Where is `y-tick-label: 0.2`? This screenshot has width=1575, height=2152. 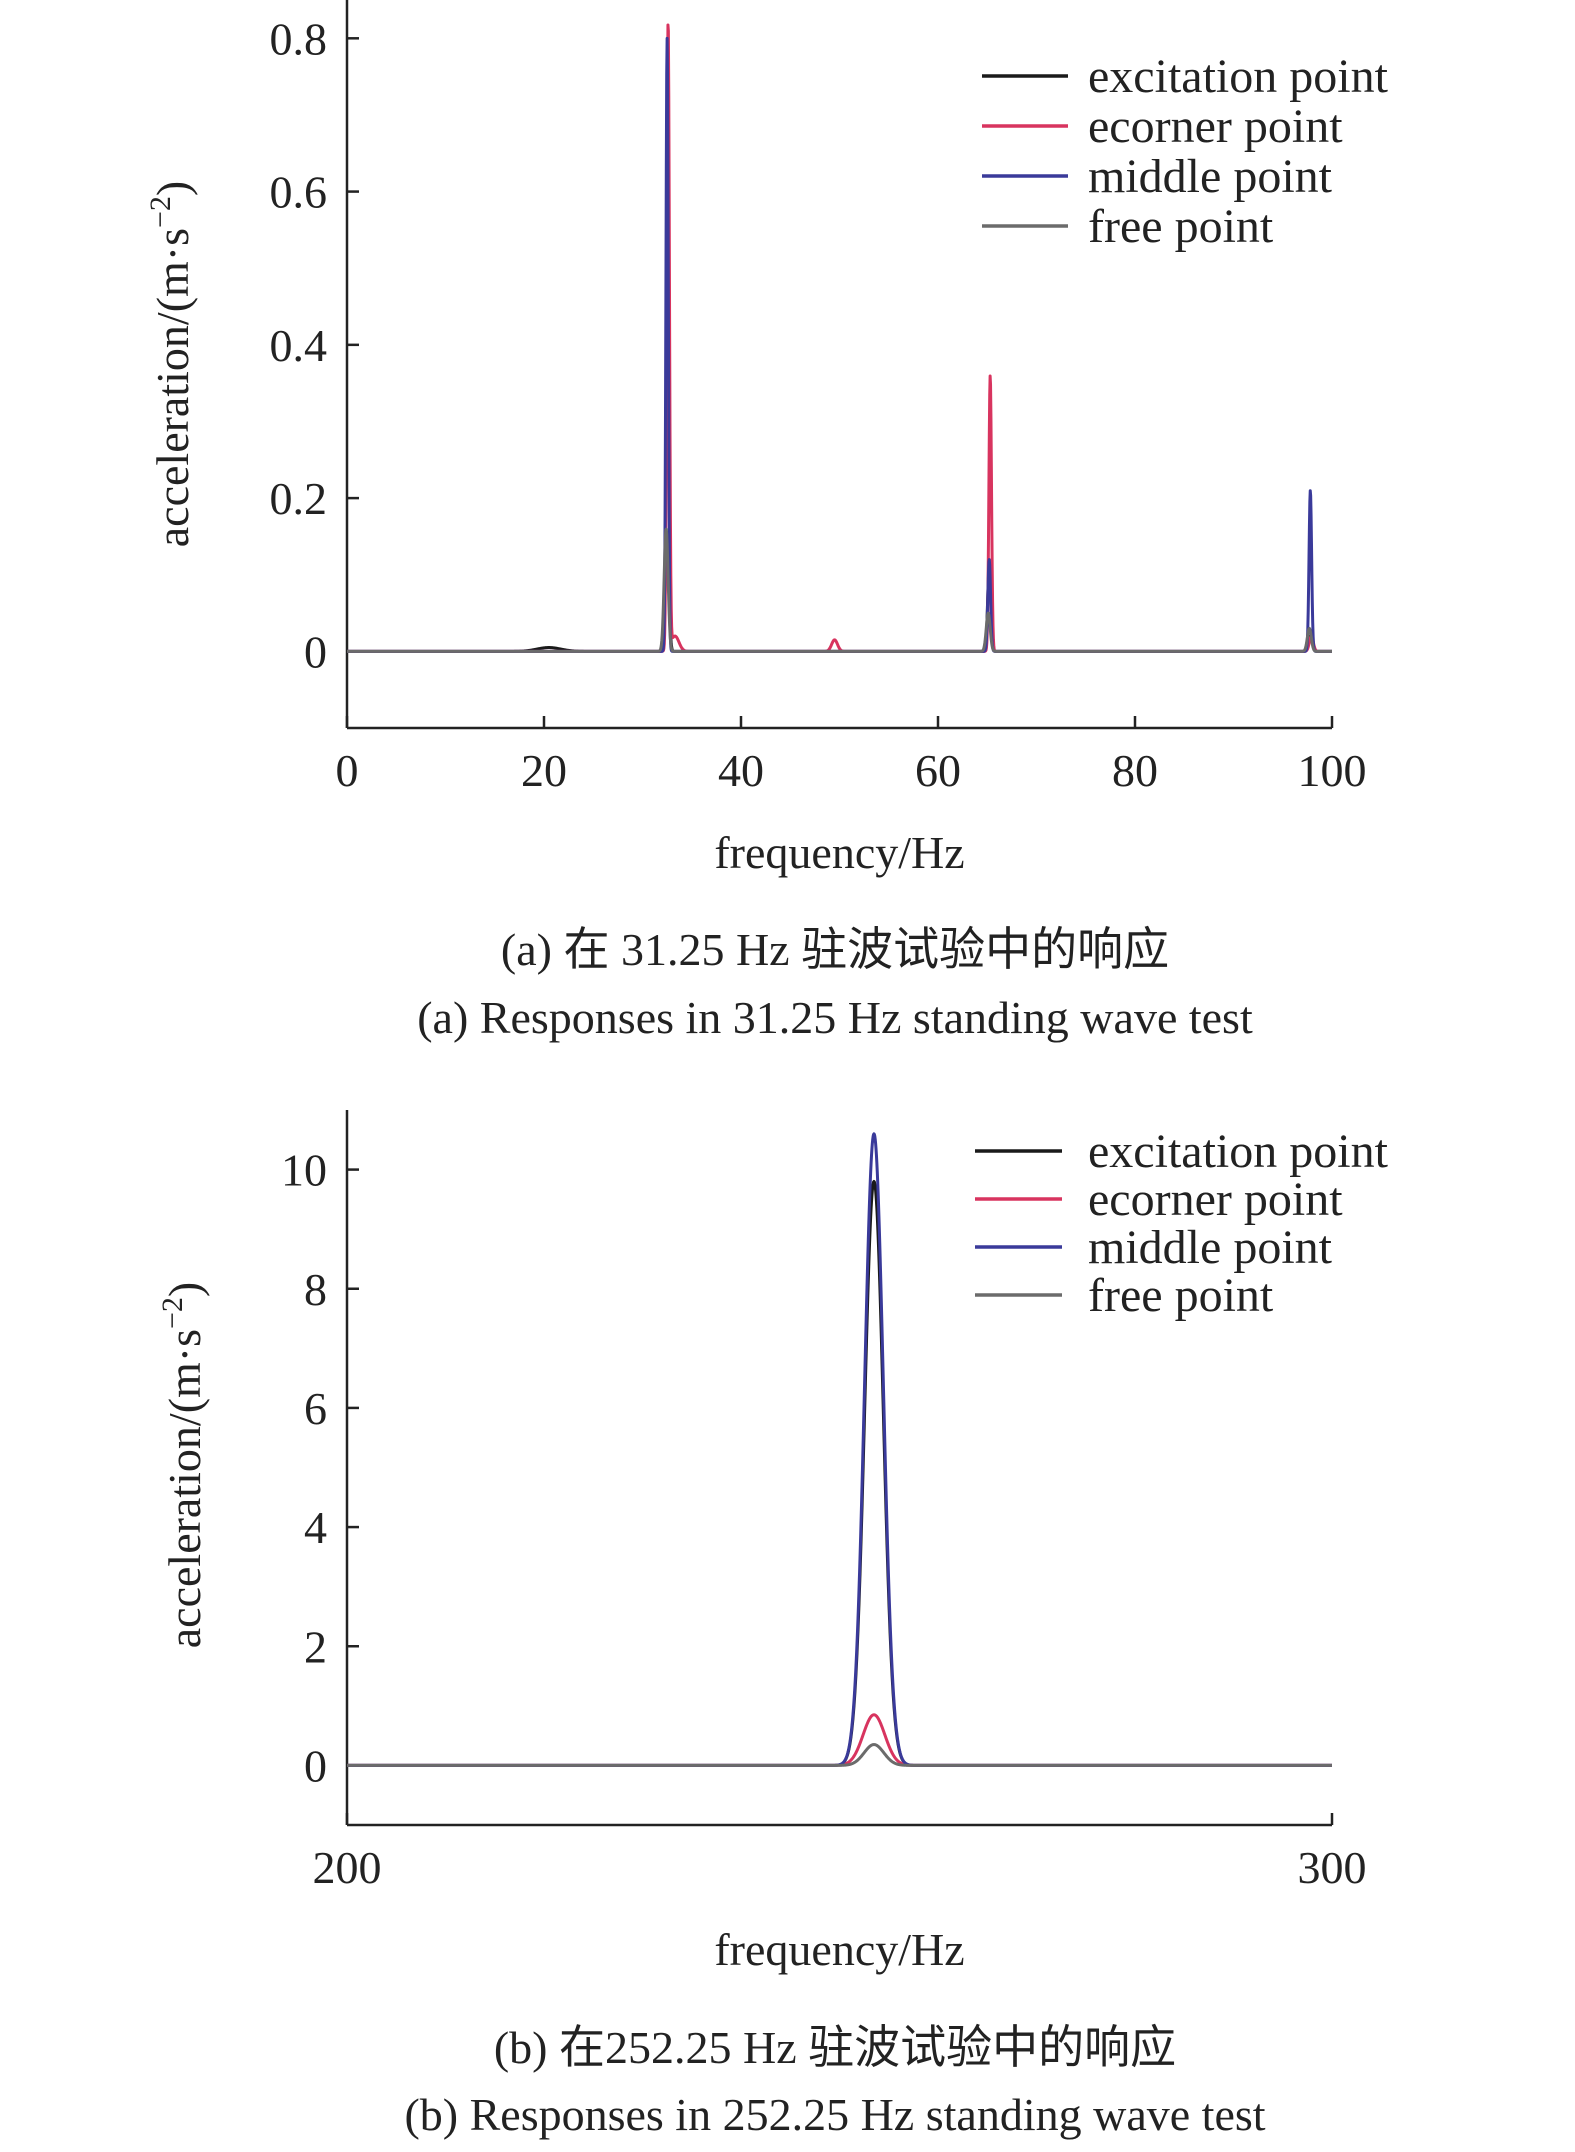 y-tick-label: 0.2 is located at coordinates (299, 498).